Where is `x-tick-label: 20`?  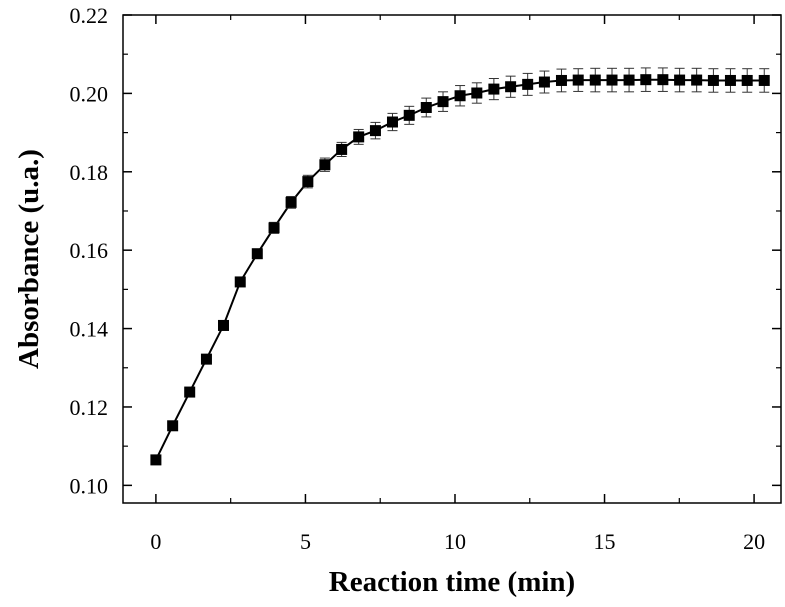 x-tick-label: 20 is located at coordinates (754, 541).